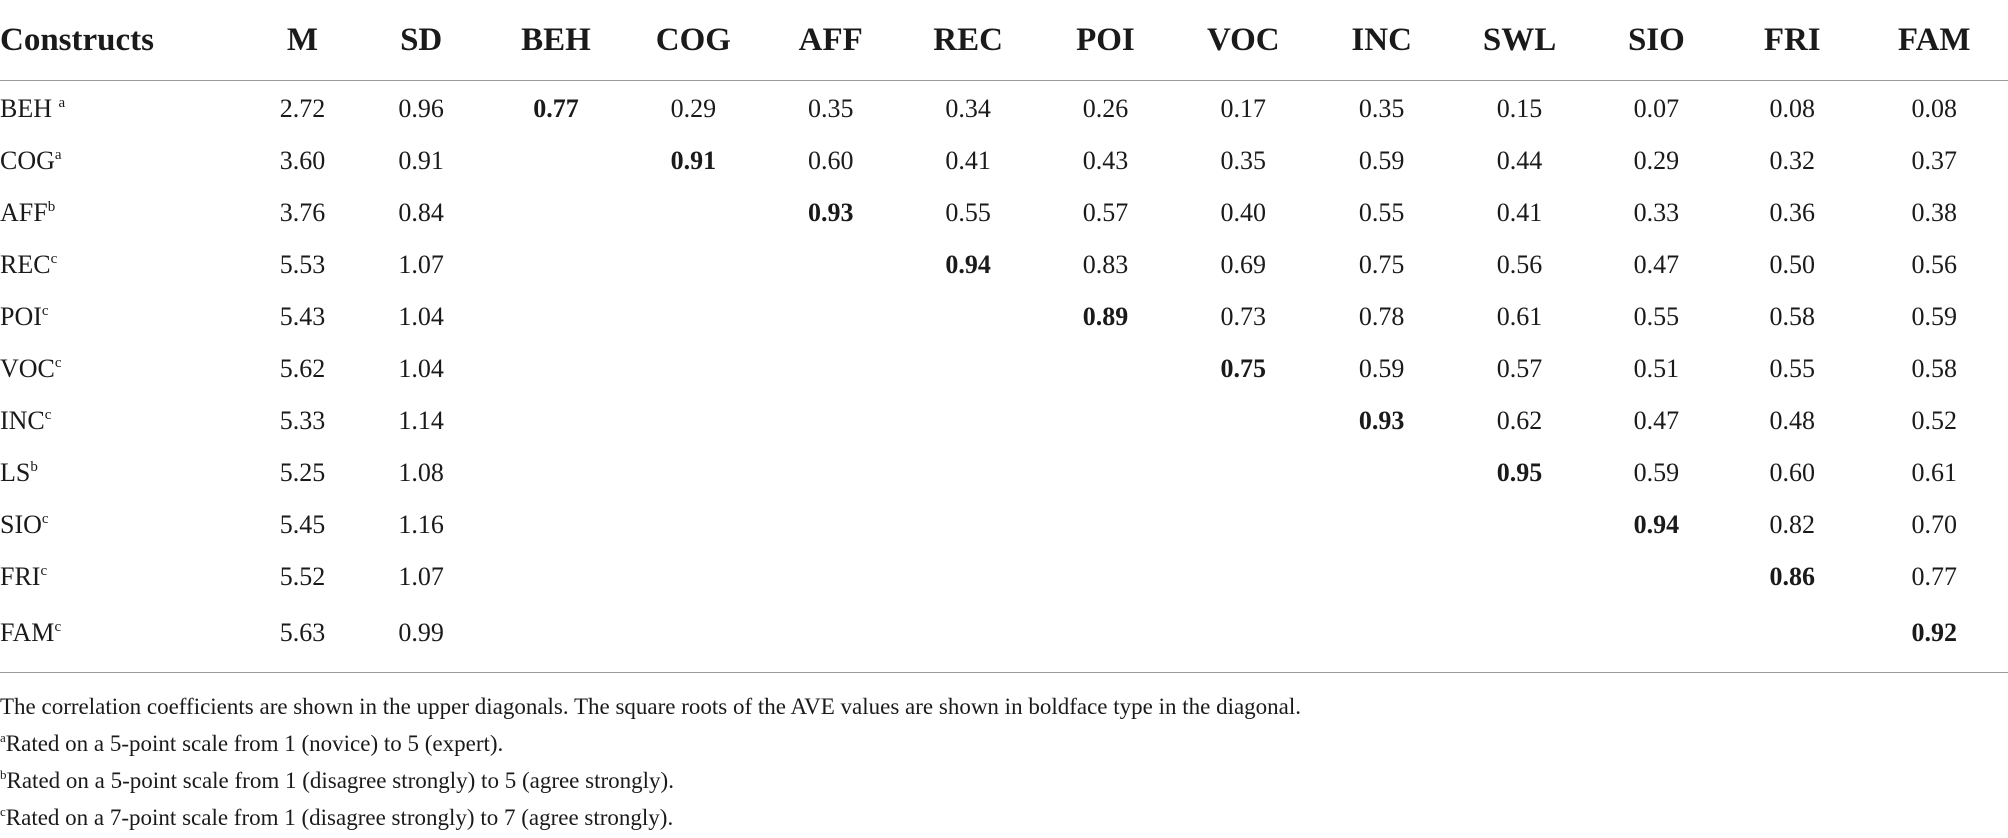 The width and height of the screenshot is (2008, 838). Describe the element at coordinates (1004, 421) in the screenshot. I see `table-row: INCc 5.33 1.14 0.93 0.62 0.47 0.48 0.52` at that location.